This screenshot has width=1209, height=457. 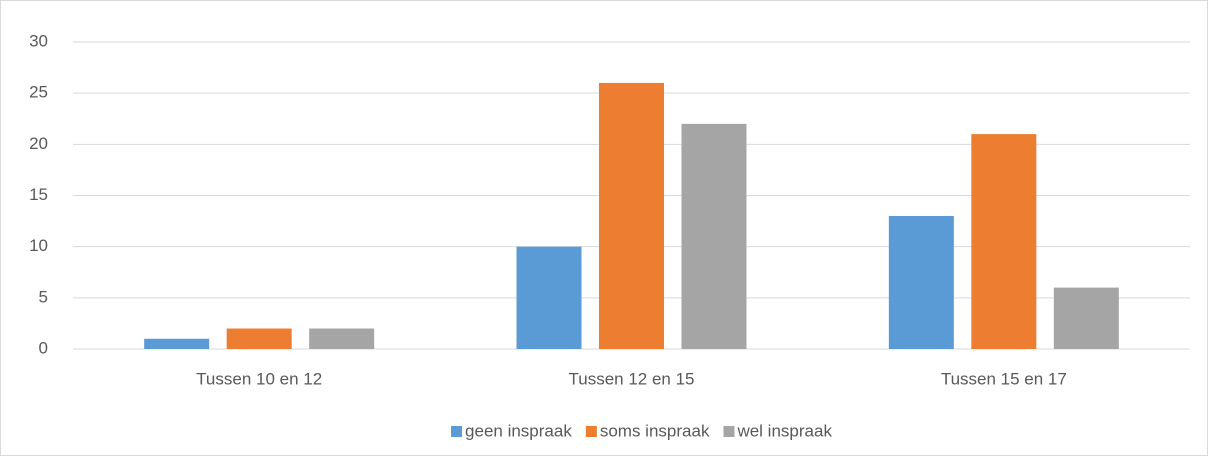 I want to click on x-tick-label: Tussen 12 en 15, so click(x=631, y=378).